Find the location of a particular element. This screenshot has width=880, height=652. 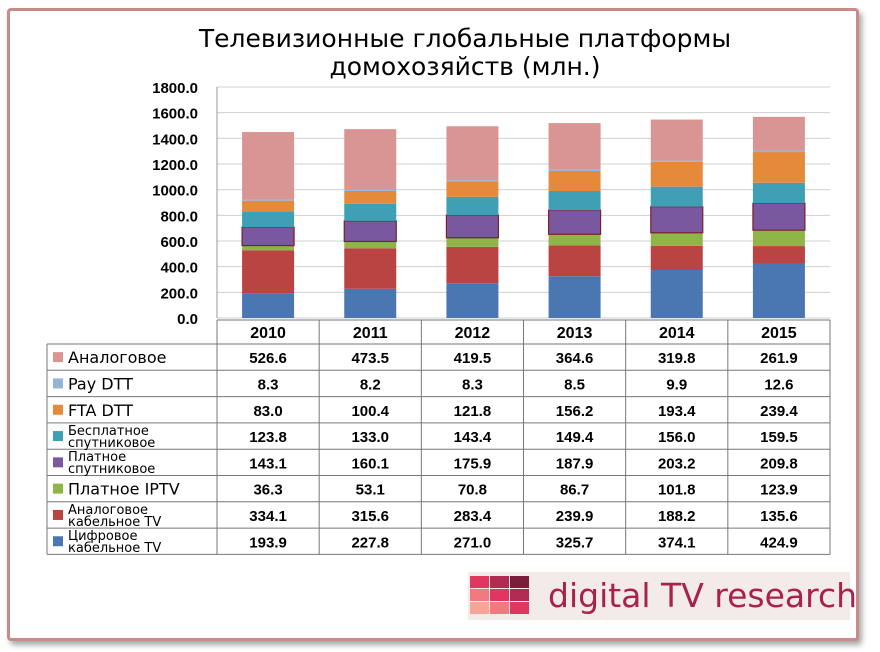

table-value: 203.2 is located at coordinates (677, 463).